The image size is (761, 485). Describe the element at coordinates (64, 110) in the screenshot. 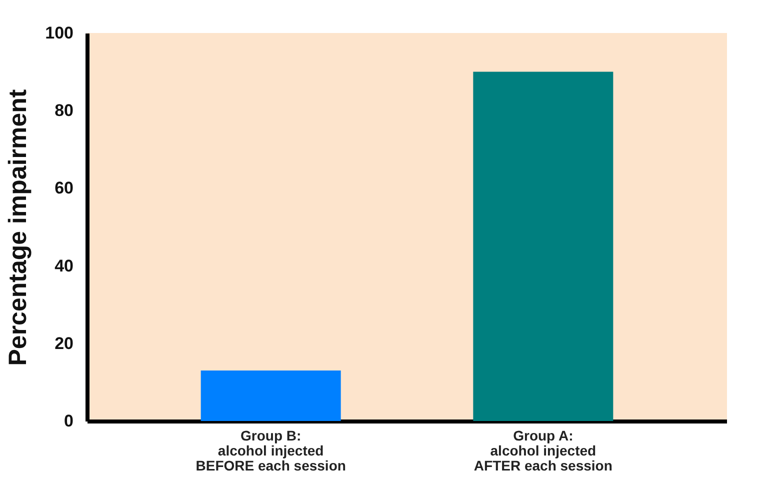

I see `y-tick-label: 80` at that location.